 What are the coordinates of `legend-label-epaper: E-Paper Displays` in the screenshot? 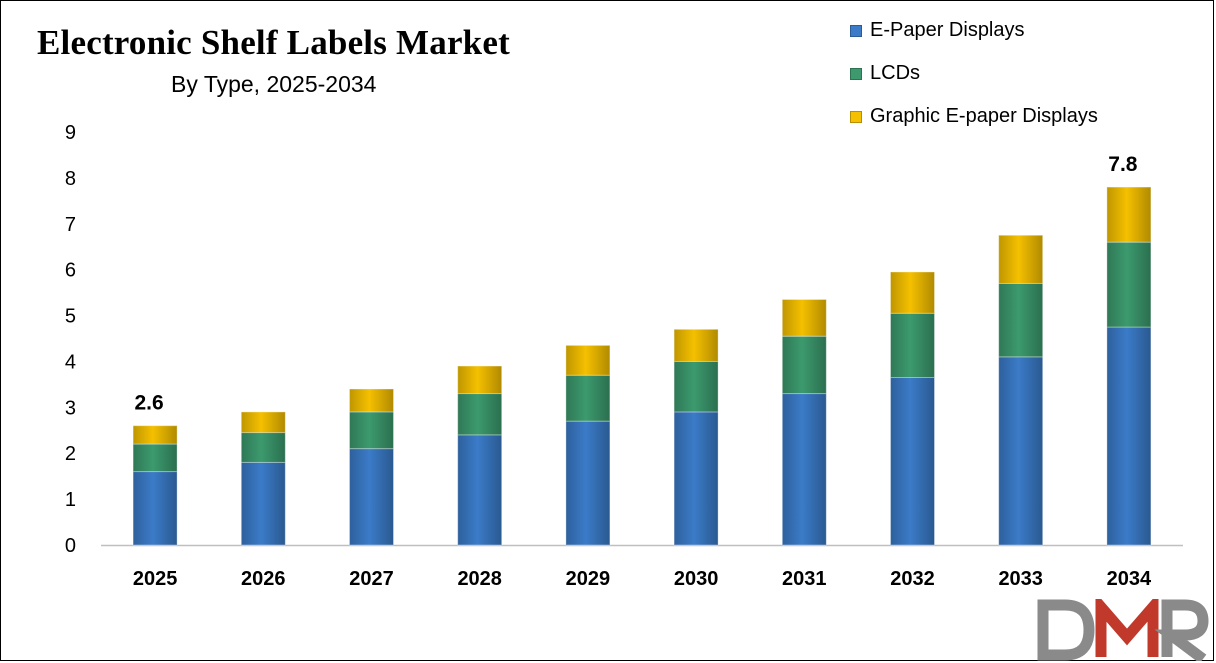 It's located at (947, 30).